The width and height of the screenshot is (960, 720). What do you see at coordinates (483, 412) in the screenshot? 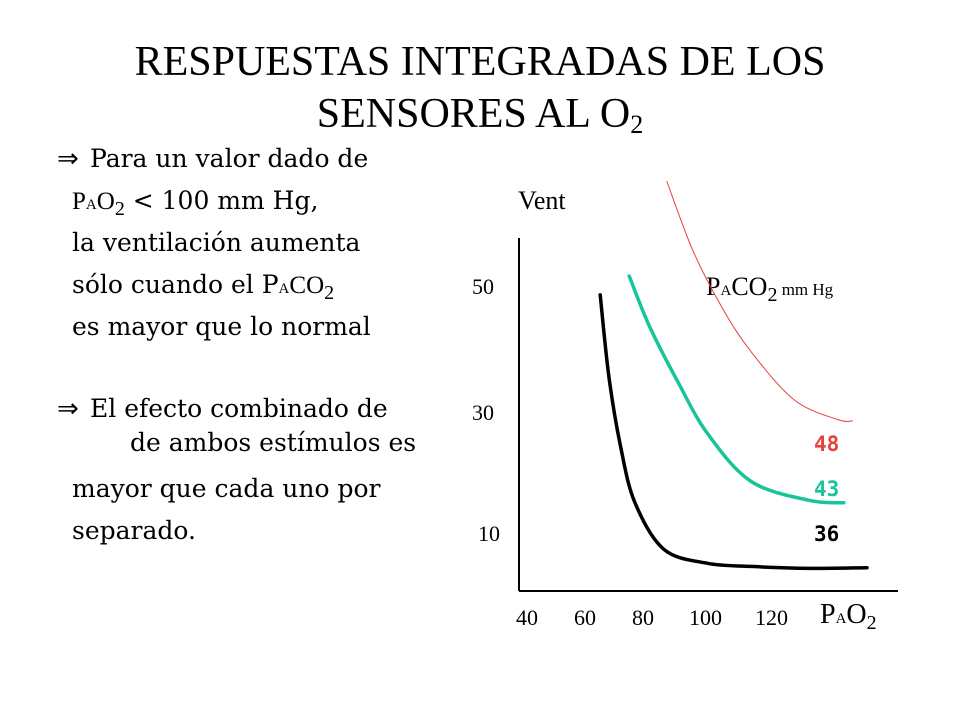
I see `y-tick-label: 30` at bounding box center [483, 412].